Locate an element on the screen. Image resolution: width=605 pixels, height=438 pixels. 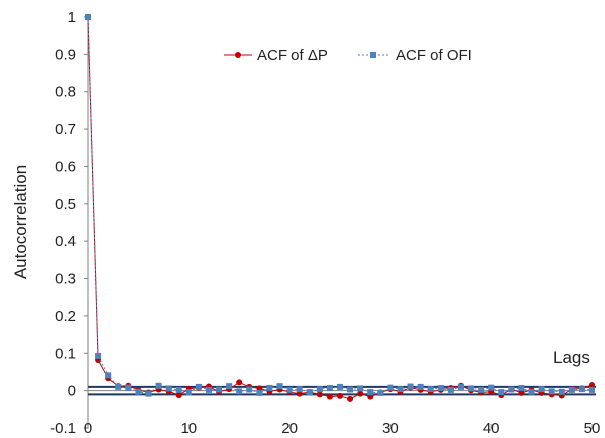
x-tick-label: 40 is located at coordinates (491, 428).